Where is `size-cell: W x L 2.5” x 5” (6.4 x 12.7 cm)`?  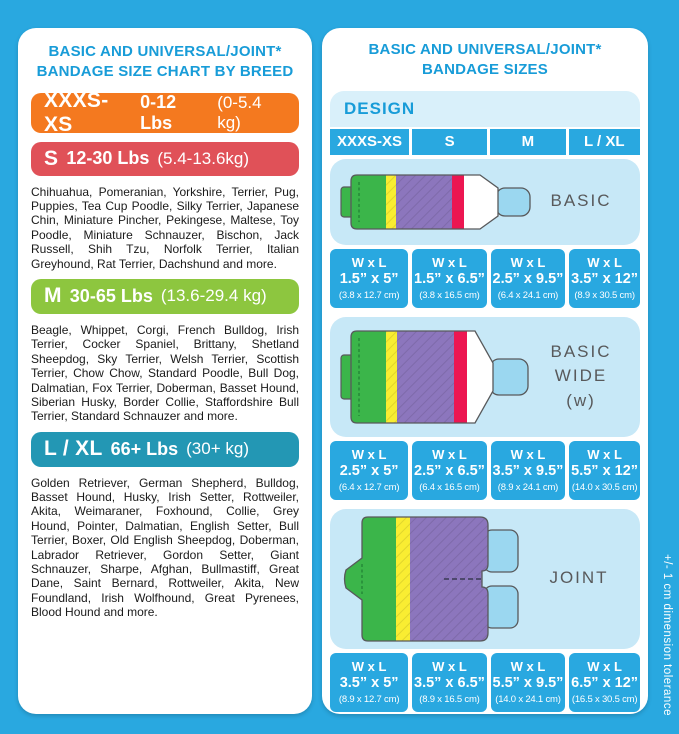 size-cell: W x L 2.5” x 5” (6.4 x 12.7 cm) is located at coordinates (369, 470).